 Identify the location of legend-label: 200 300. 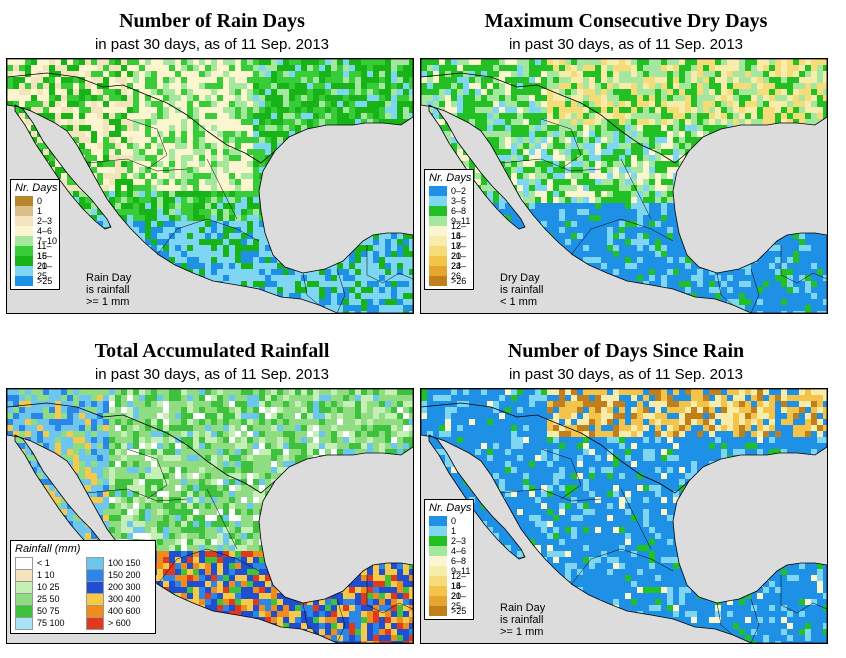
(124, 587).